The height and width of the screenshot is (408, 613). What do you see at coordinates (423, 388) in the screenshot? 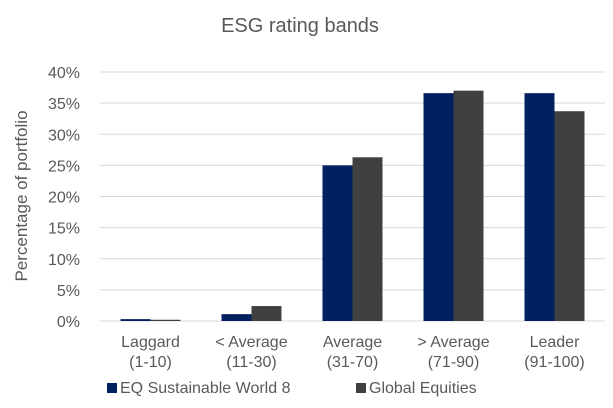
I see `legend-label: Global Equities` at bounding box center [423, 388].